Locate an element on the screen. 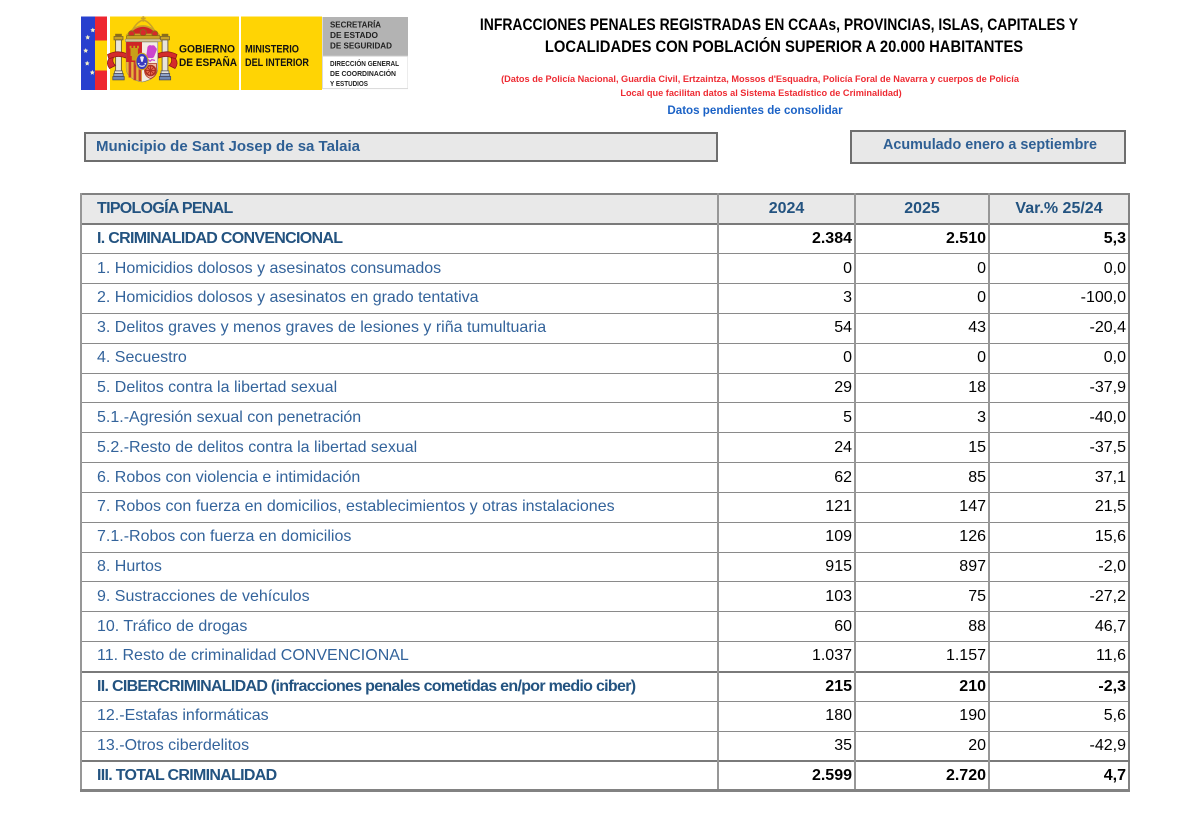 The height and width of the screenshot is (814, 1197). svg-text: DEL INTERIOR is located at coordinates (277, 63).